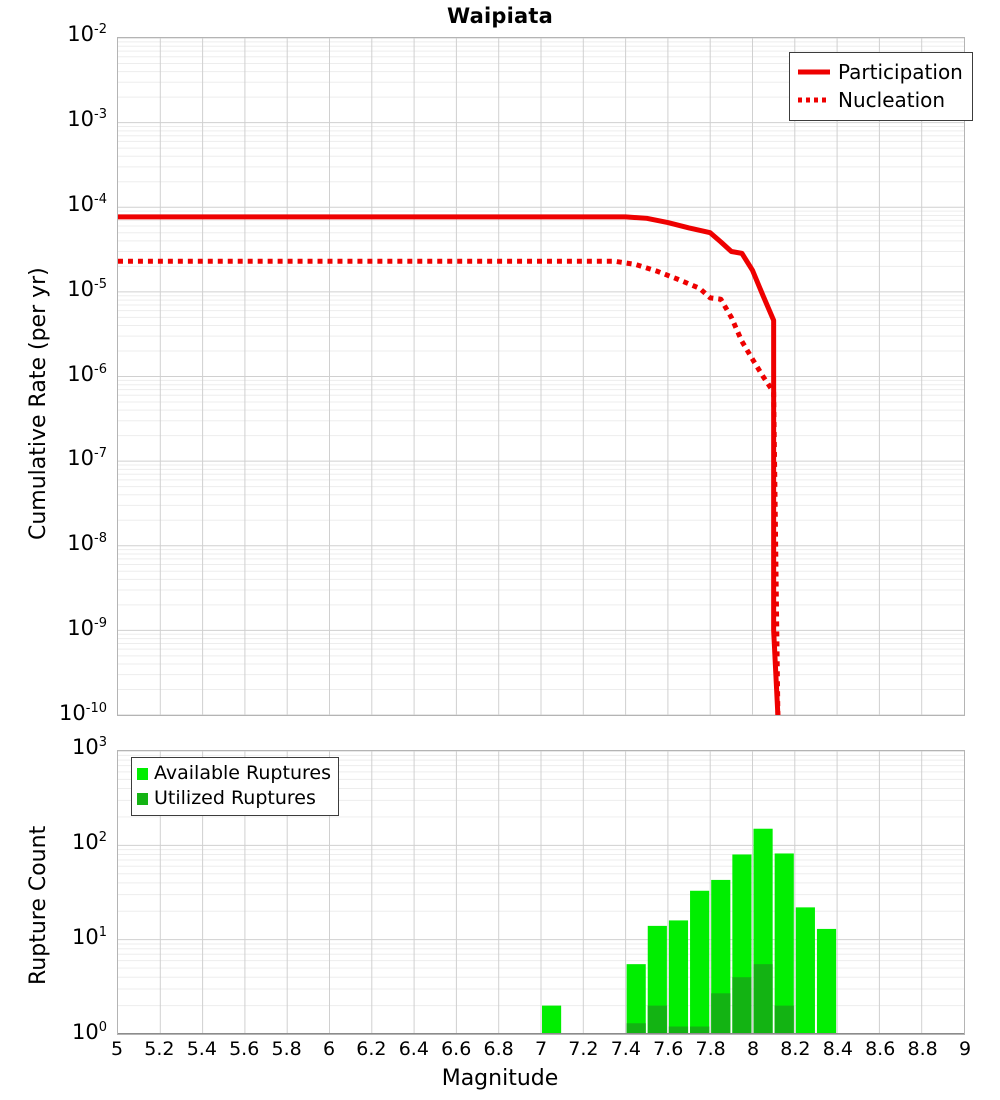 The height and width of the screenshot is (1100, 1000). What do you see at coordinates (668, 1049) in the screenshot?
I see `x-tick-label: 7.6` at bounding box center [668, 1049].